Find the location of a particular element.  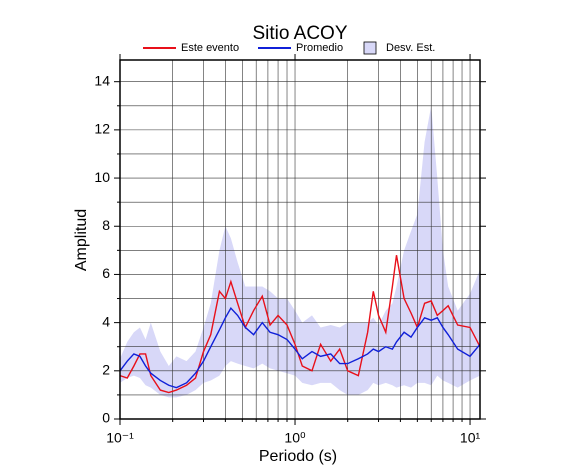

y-tick-label: 10 is located at coordinates (102, 177).